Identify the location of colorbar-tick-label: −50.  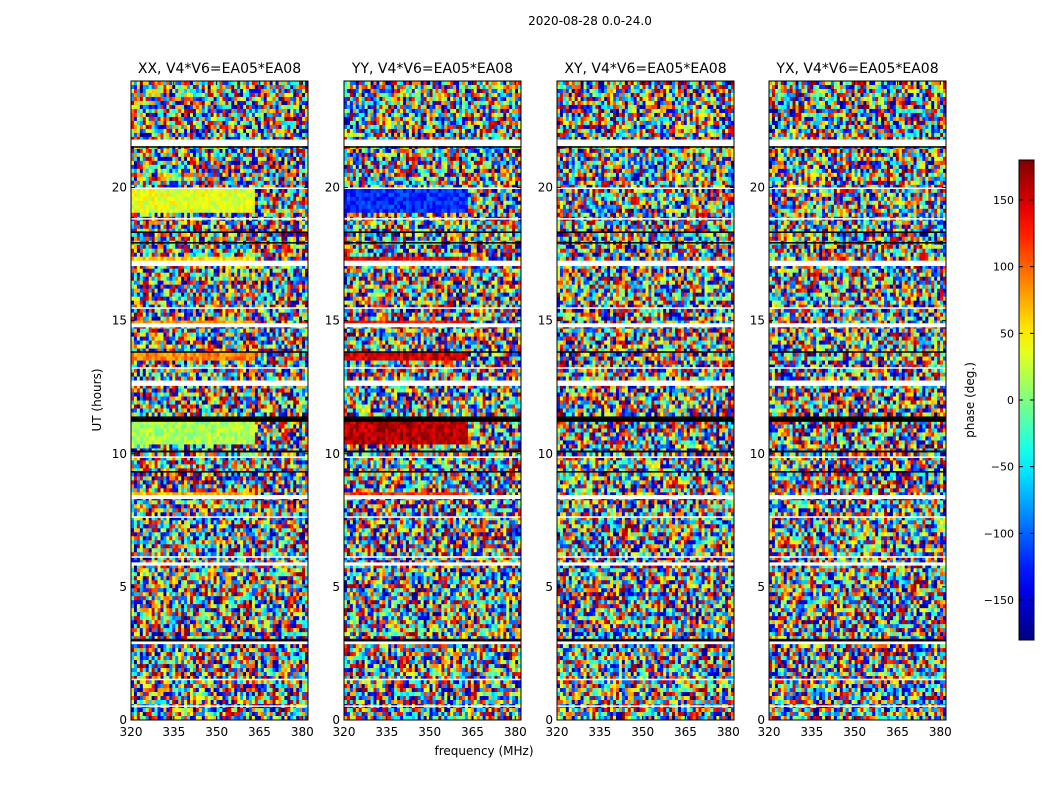
(1002, 467).